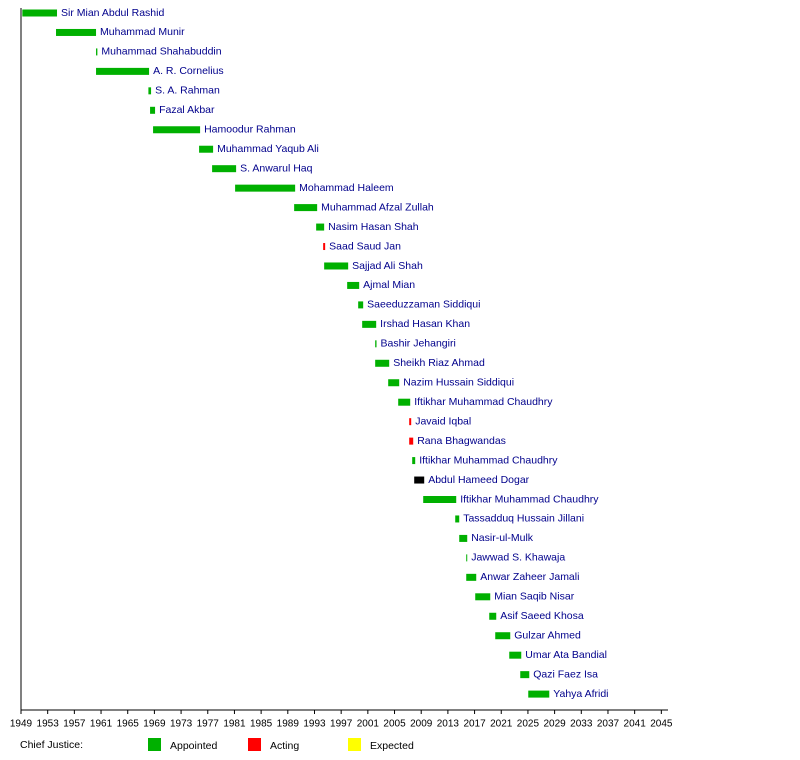 This screenshot has width=800, height=760. What do you see at coordinates (101, 724) in the screenshot?
I see `x-tick-label: 1961` at bounding box center [101, 724].